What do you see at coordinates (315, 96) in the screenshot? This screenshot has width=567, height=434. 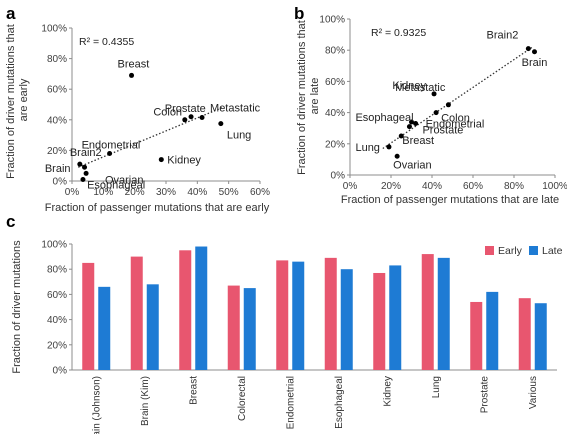 I see `y-axis-title-b-line-2: are late` at bounding box center [315, 96].